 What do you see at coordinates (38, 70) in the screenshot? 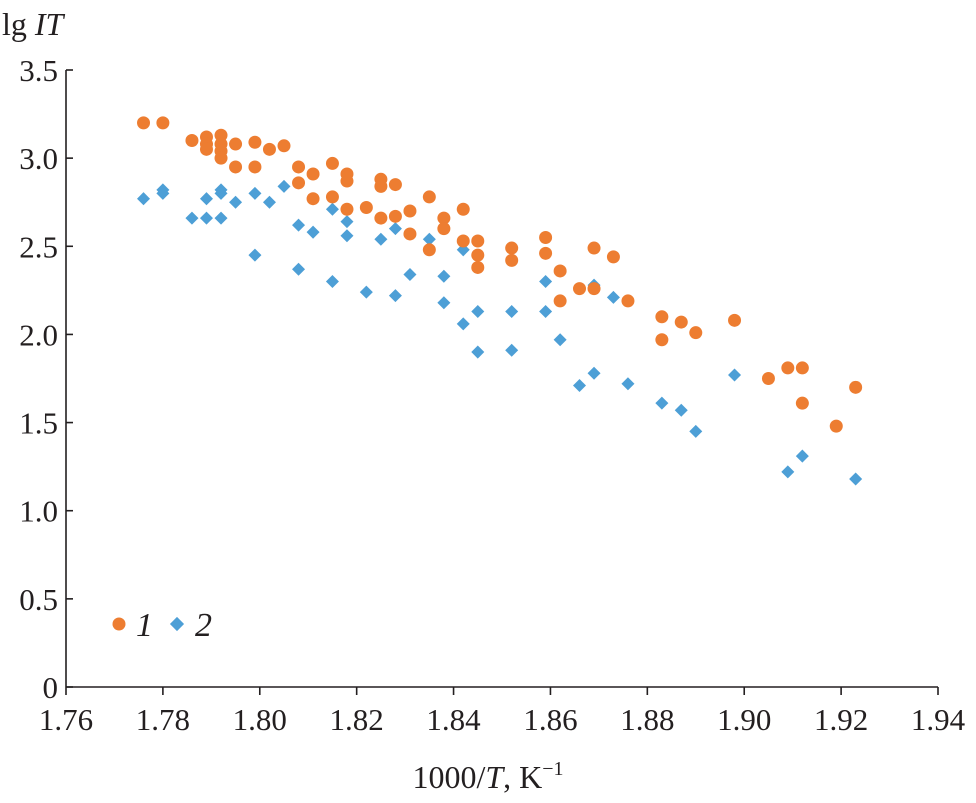
I see `y-tick-label: 3.5` at bounding box center [38, 70].